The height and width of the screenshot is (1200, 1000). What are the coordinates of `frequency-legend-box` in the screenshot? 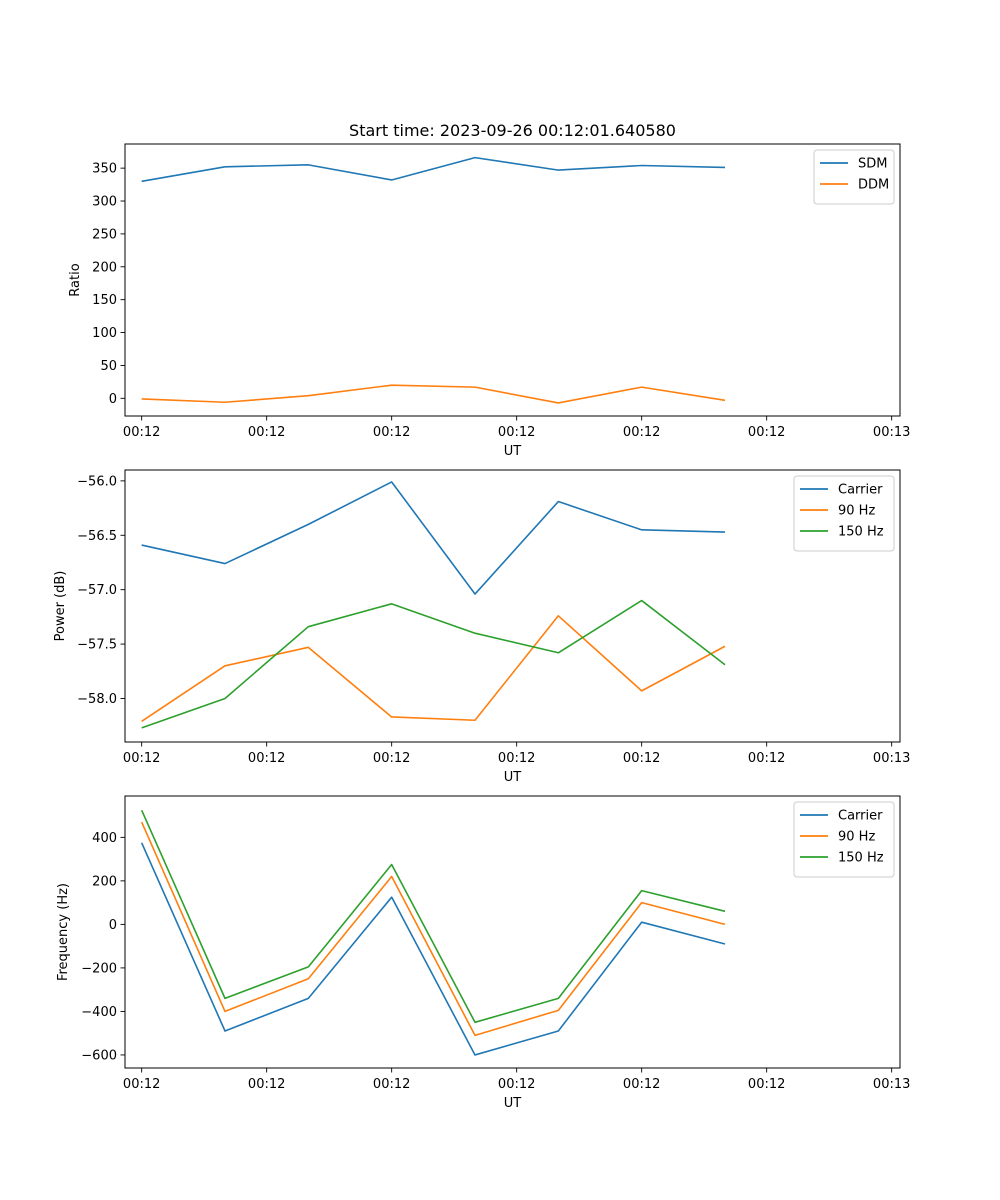 It's located at (844, 839).